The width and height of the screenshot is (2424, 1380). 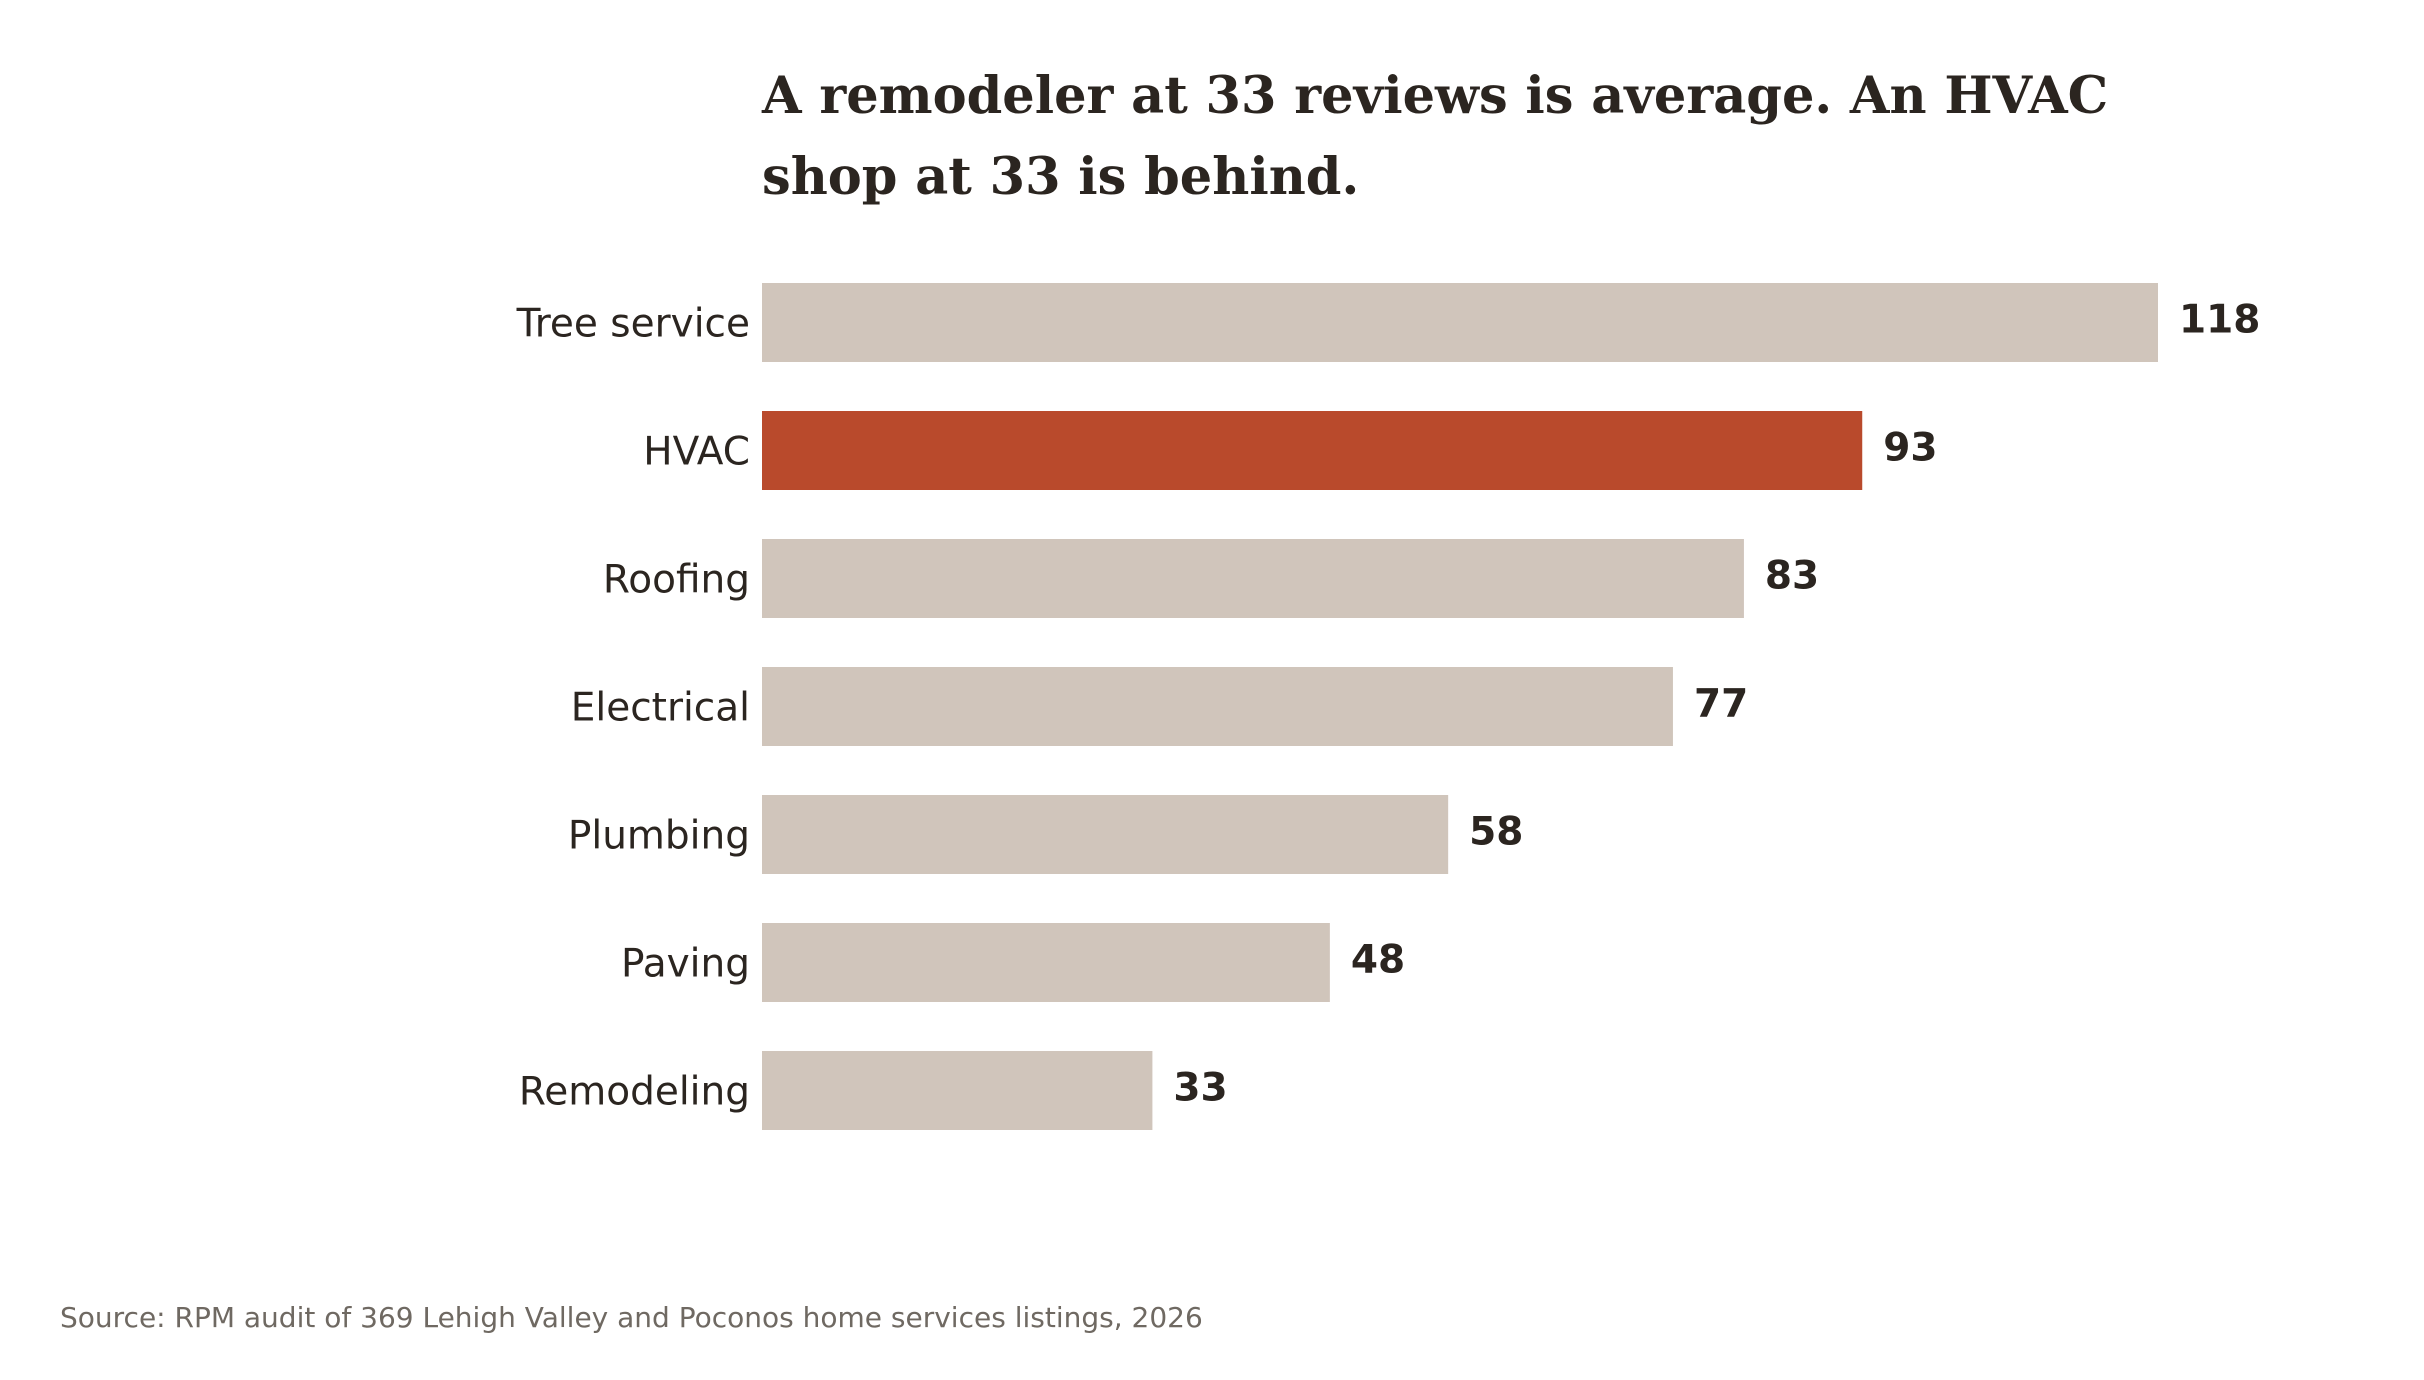 What do you see at coordinates (685, 964) in the screenshot?
I see `category-label-paving: Paving` at bounding box center [685, 964].